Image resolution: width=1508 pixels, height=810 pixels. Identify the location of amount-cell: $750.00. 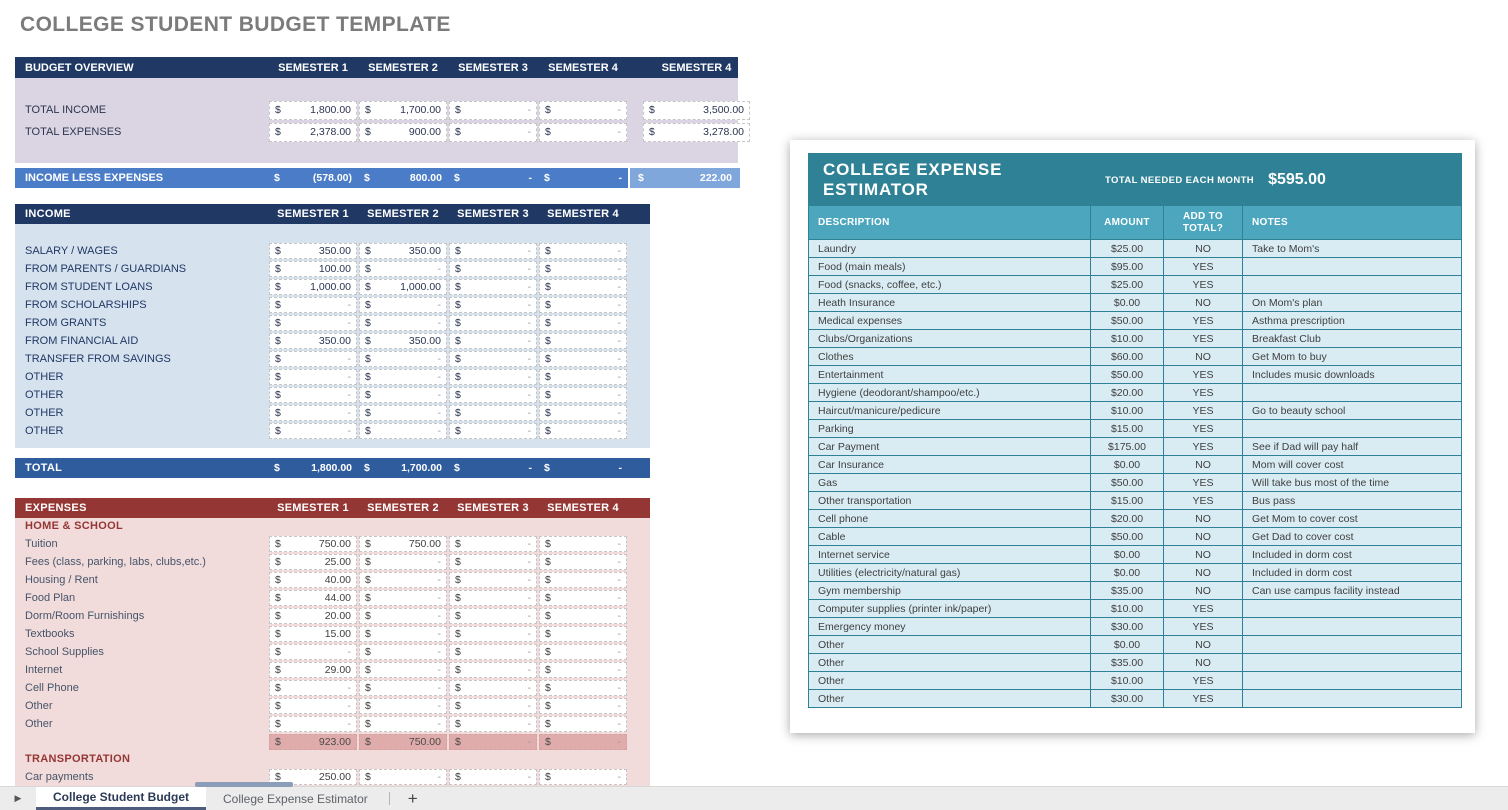
(403, 544).